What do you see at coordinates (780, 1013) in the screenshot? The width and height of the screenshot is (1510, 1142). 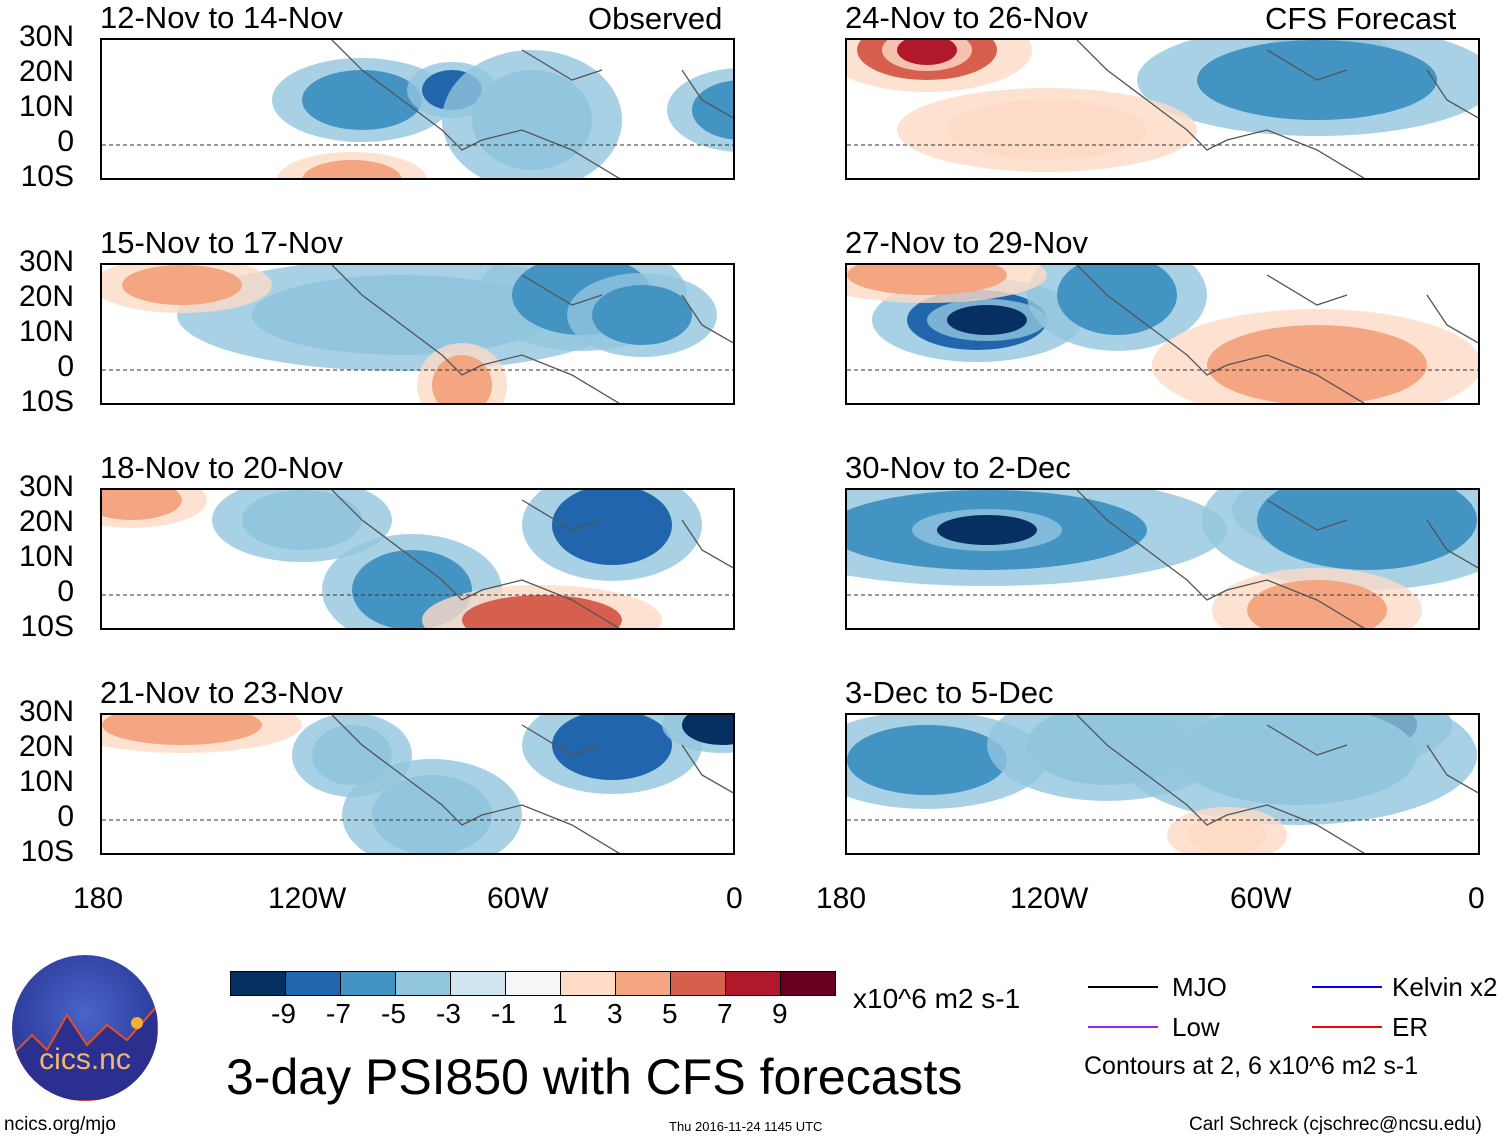 I see `colorbar-label: 9` at bounding box center [780, 1013].